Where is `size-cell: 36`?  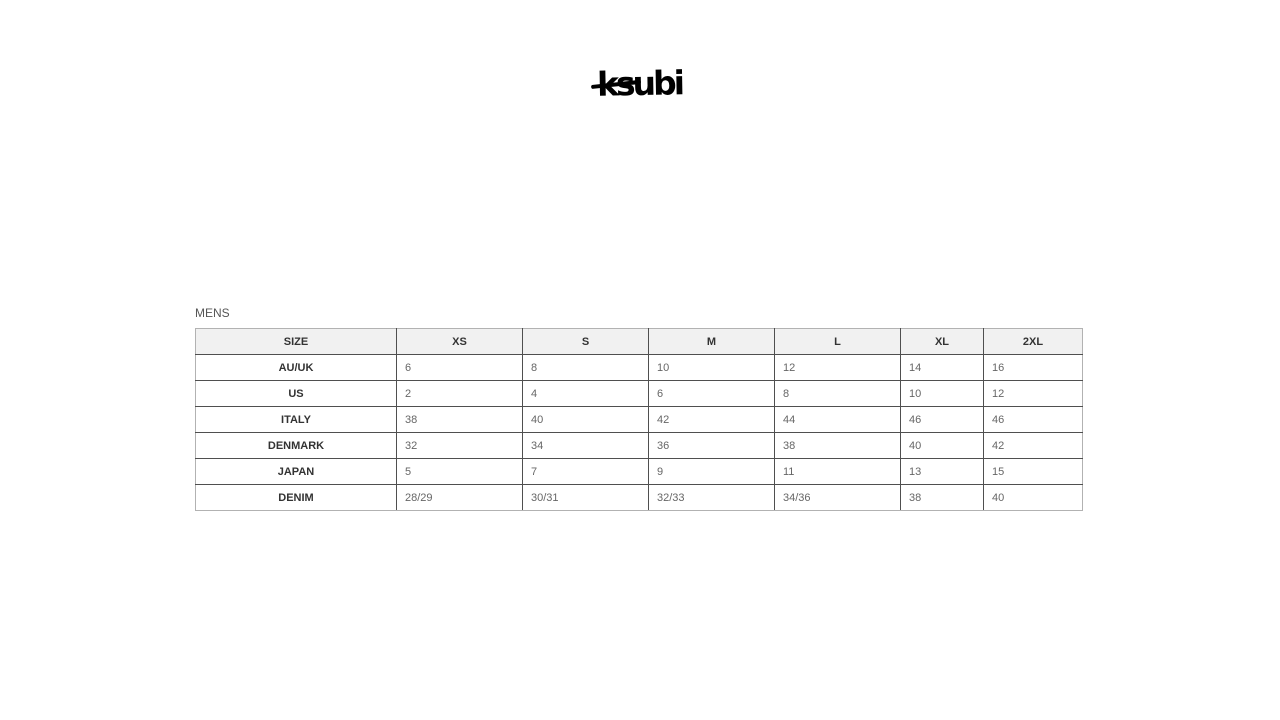 size-cell: 36 is located at coordinates (711, 445).